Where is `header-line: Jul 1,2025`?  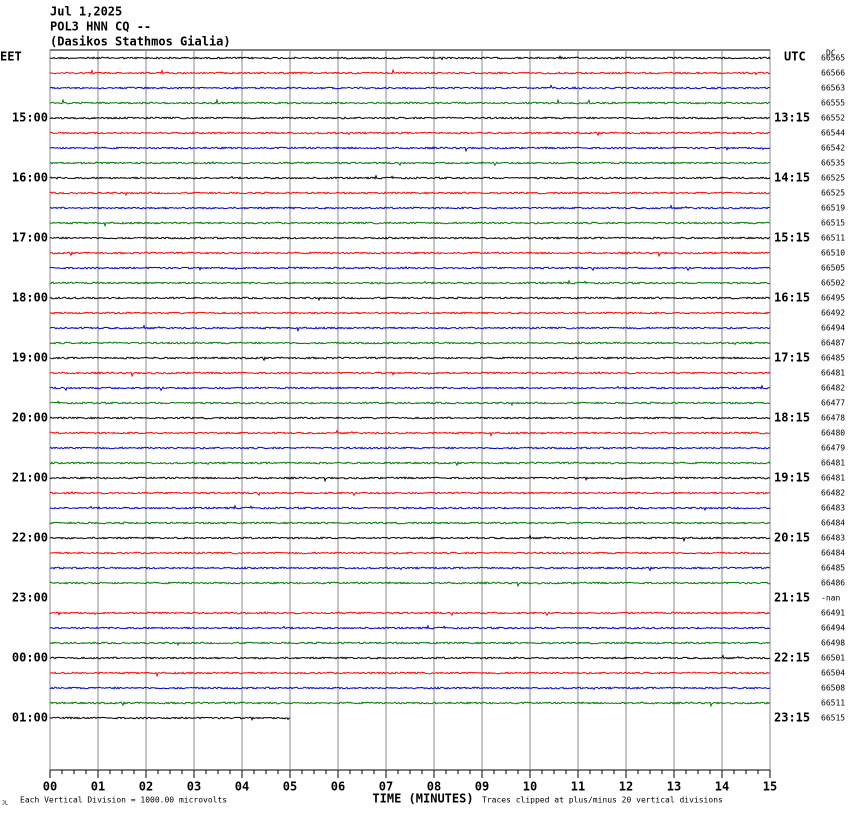 header-line: Jul 1,2025 is located at coordinates (86, 12).